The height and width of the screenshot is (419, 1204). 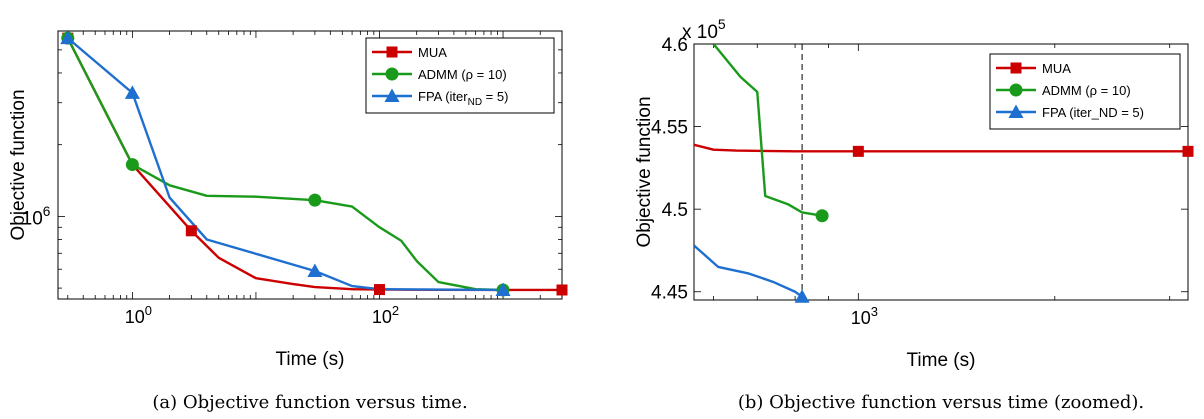 What do you see at coordinates (443, 96) in the screenshot?
I see `legend-label-main: FPA (iter` at bounding box center [443, 96].